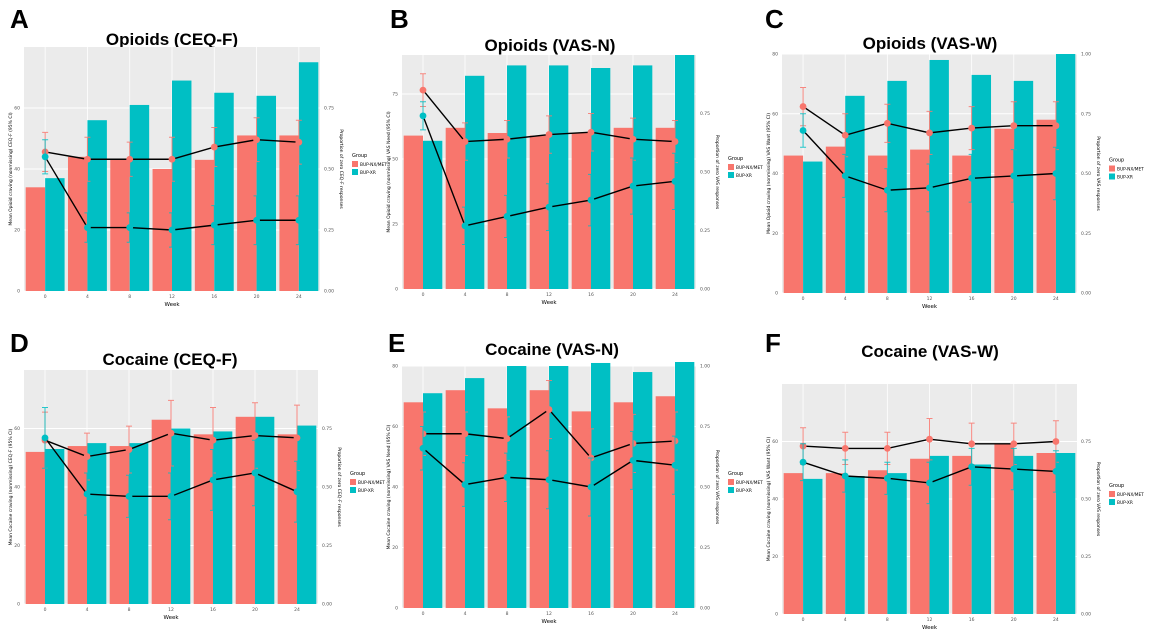  Describe the element at coordinates (172, 39) in the screenshot. I see `chart-title: Opioids (CEQ-F)` at that location.